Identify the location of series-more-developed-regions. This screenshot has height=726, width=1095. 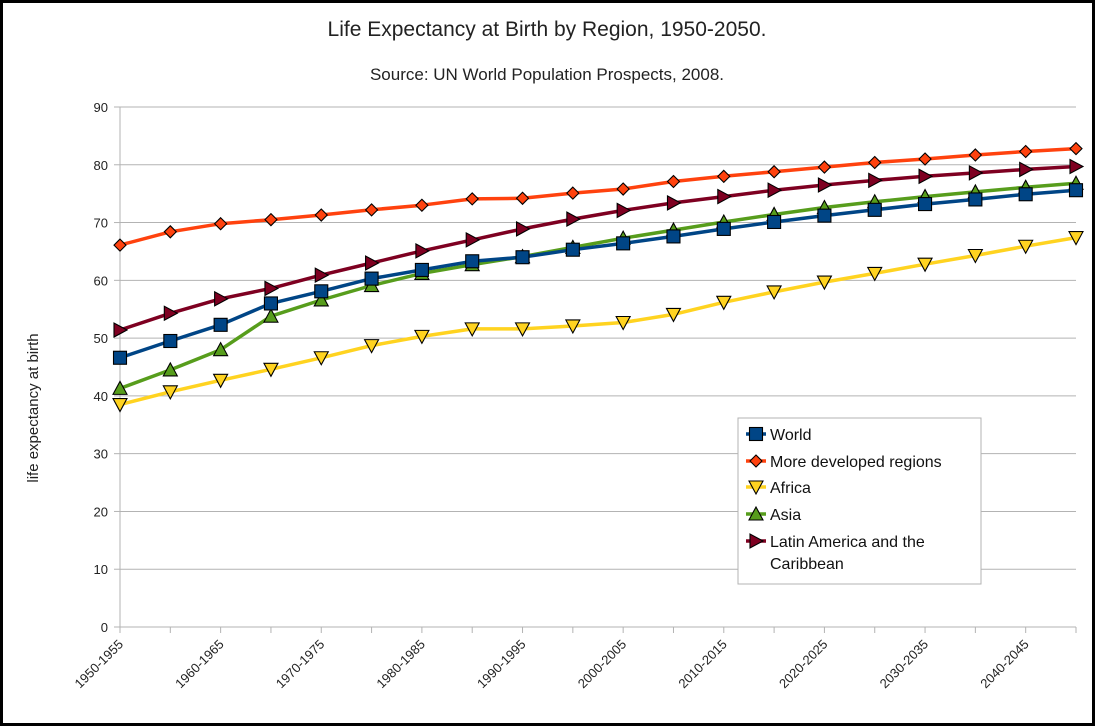
(598, 196).